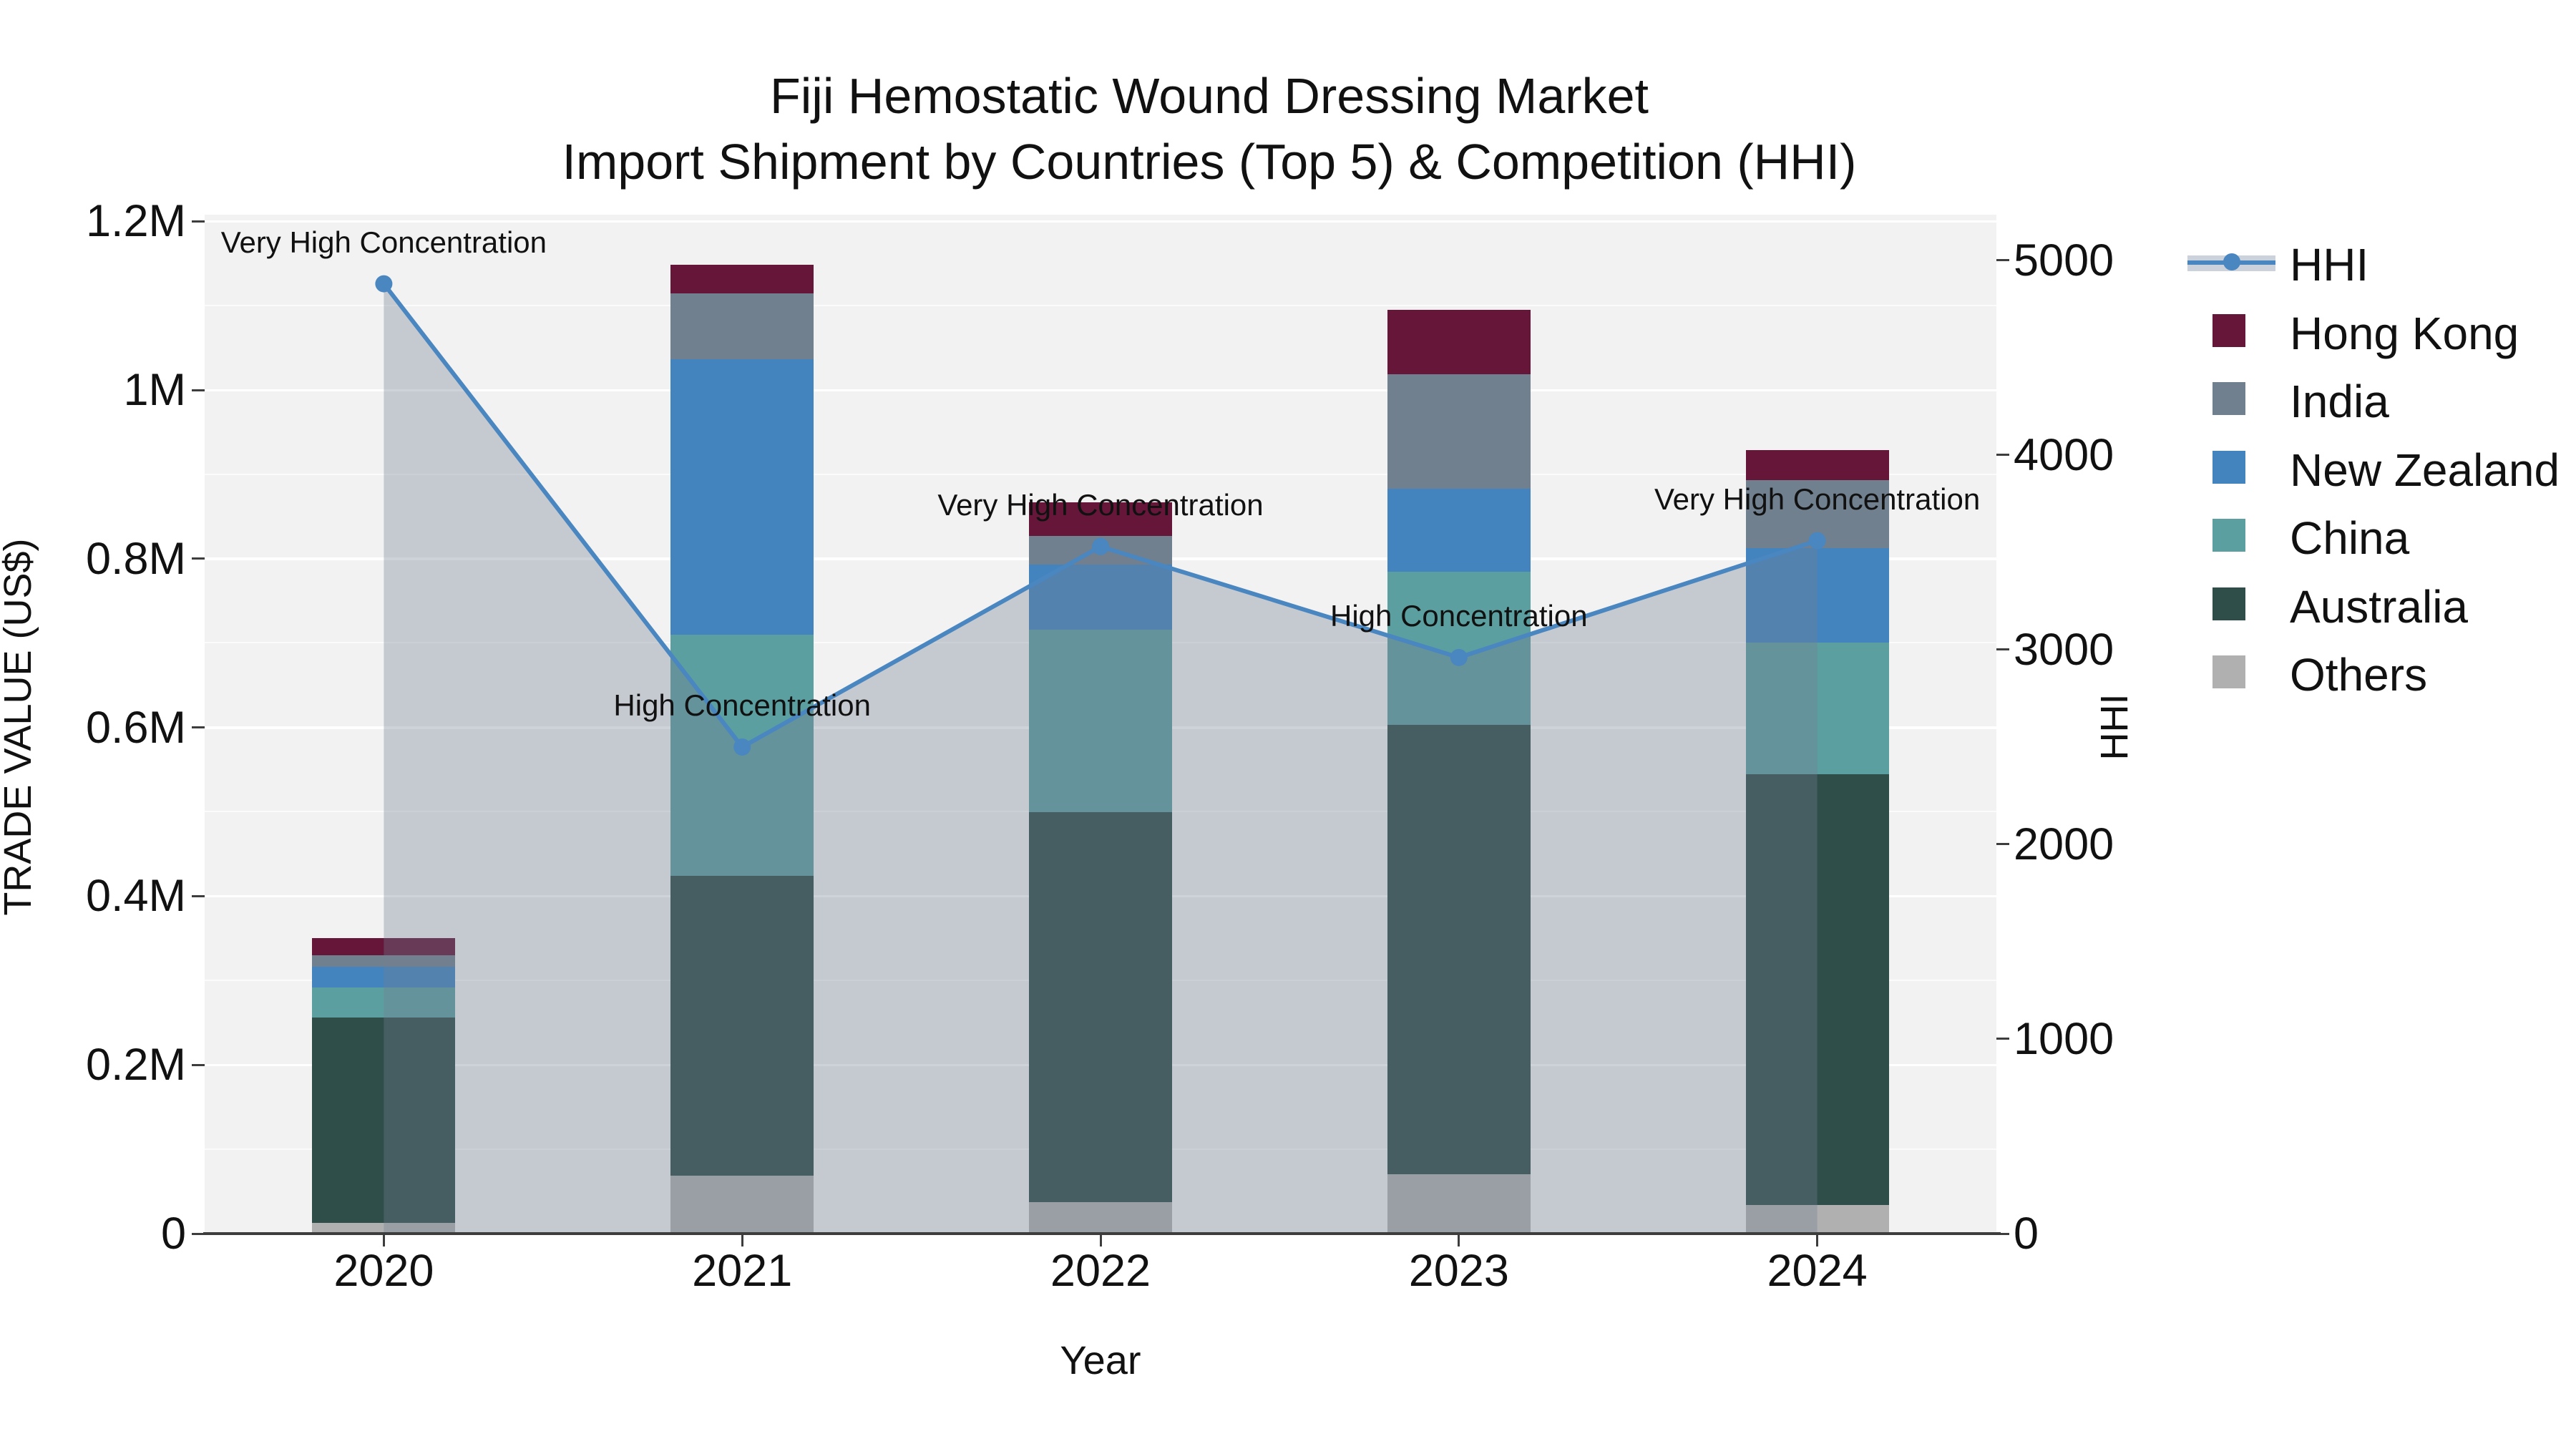 The height and width of the screenshot is (1449, 2576). I want to click on x-axis-title: Year, so click(1100, 1359).